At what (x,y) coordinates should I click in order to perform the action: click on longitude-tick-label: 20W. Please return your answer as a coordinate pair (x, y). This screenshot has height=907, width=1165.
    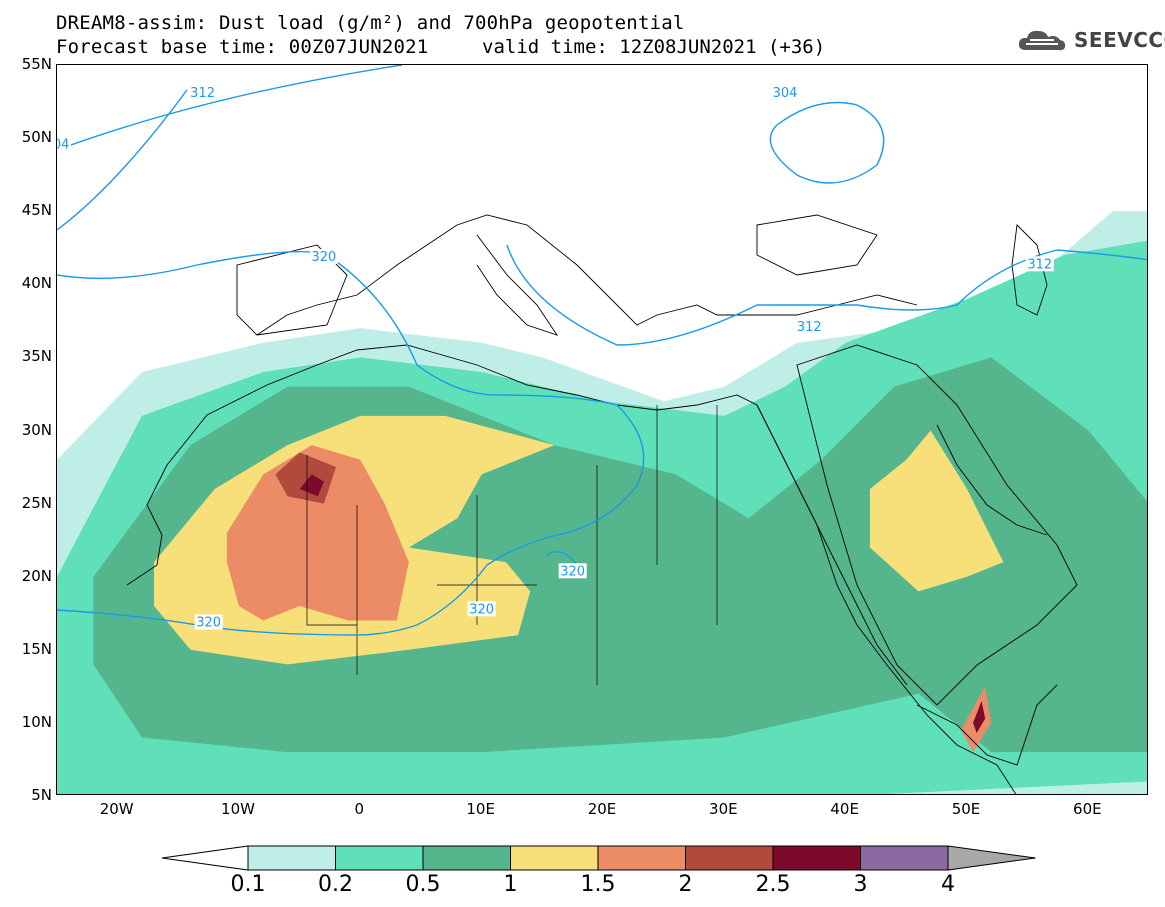
    Looking at the image, I should click on (116, 809).